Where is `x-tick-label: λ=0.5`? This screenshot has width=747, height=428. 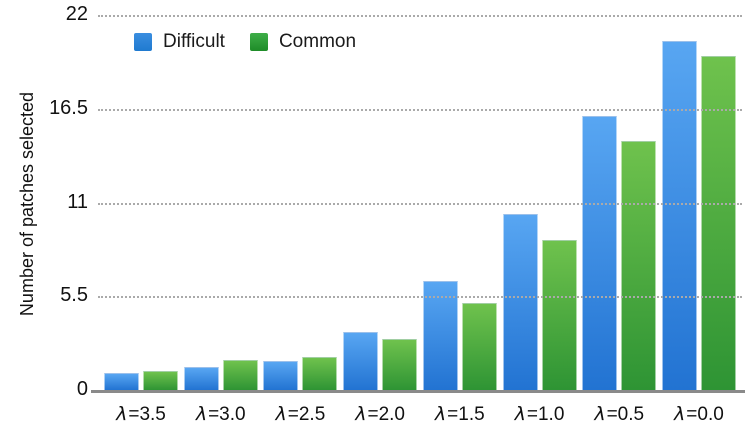 x-tick-label: λ=0.5 is located at coordinates (619, 414).